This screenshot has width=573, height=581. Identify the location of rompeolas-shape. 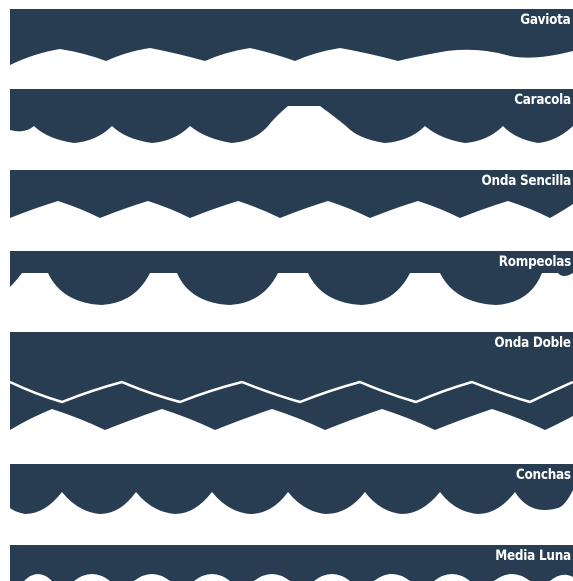
(291, 278).